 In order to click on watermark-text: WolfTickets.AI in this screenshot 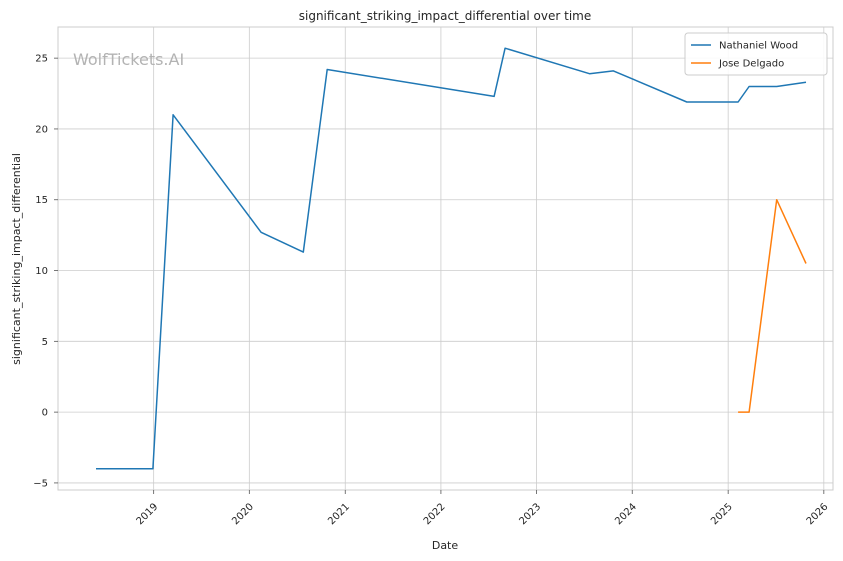, I will do `click(128, 59)`.